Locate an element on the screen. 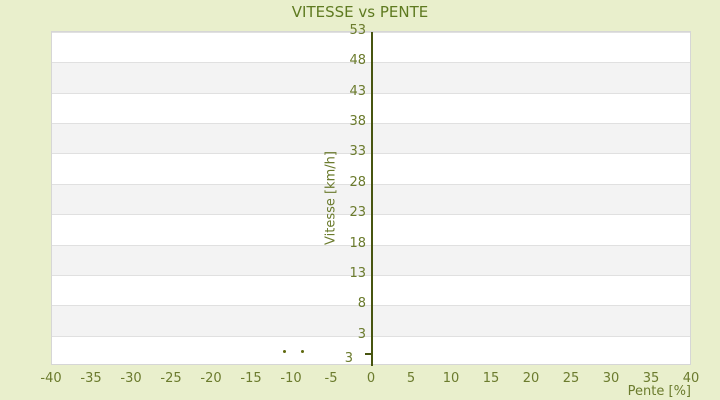 The height and width of the screenshot is (400, 720). y-zero-tick is located at coordinates (368, 353).